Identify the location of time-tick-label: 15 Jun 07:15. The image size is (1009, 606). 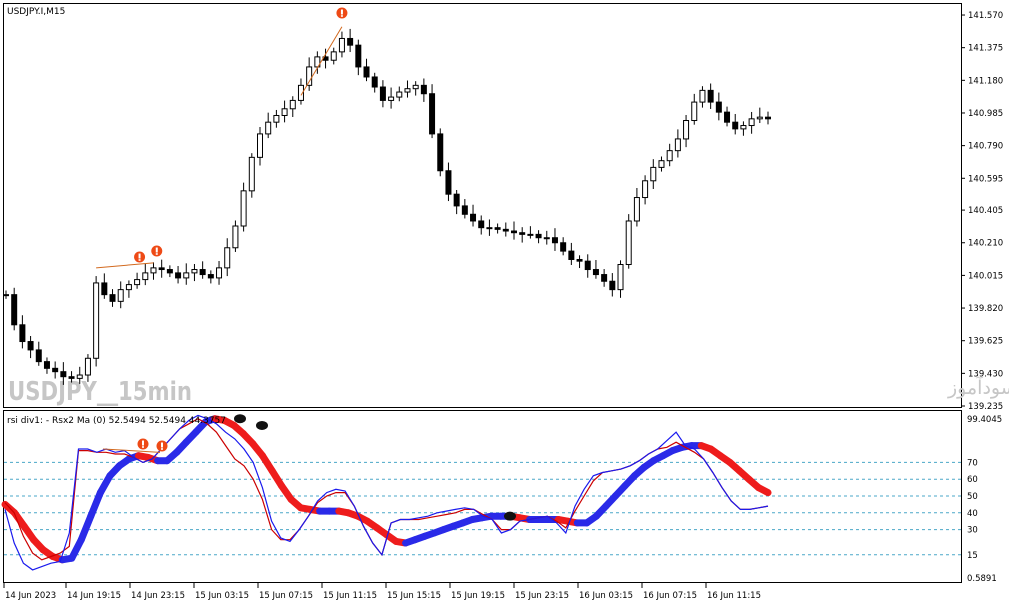
(286, 596).